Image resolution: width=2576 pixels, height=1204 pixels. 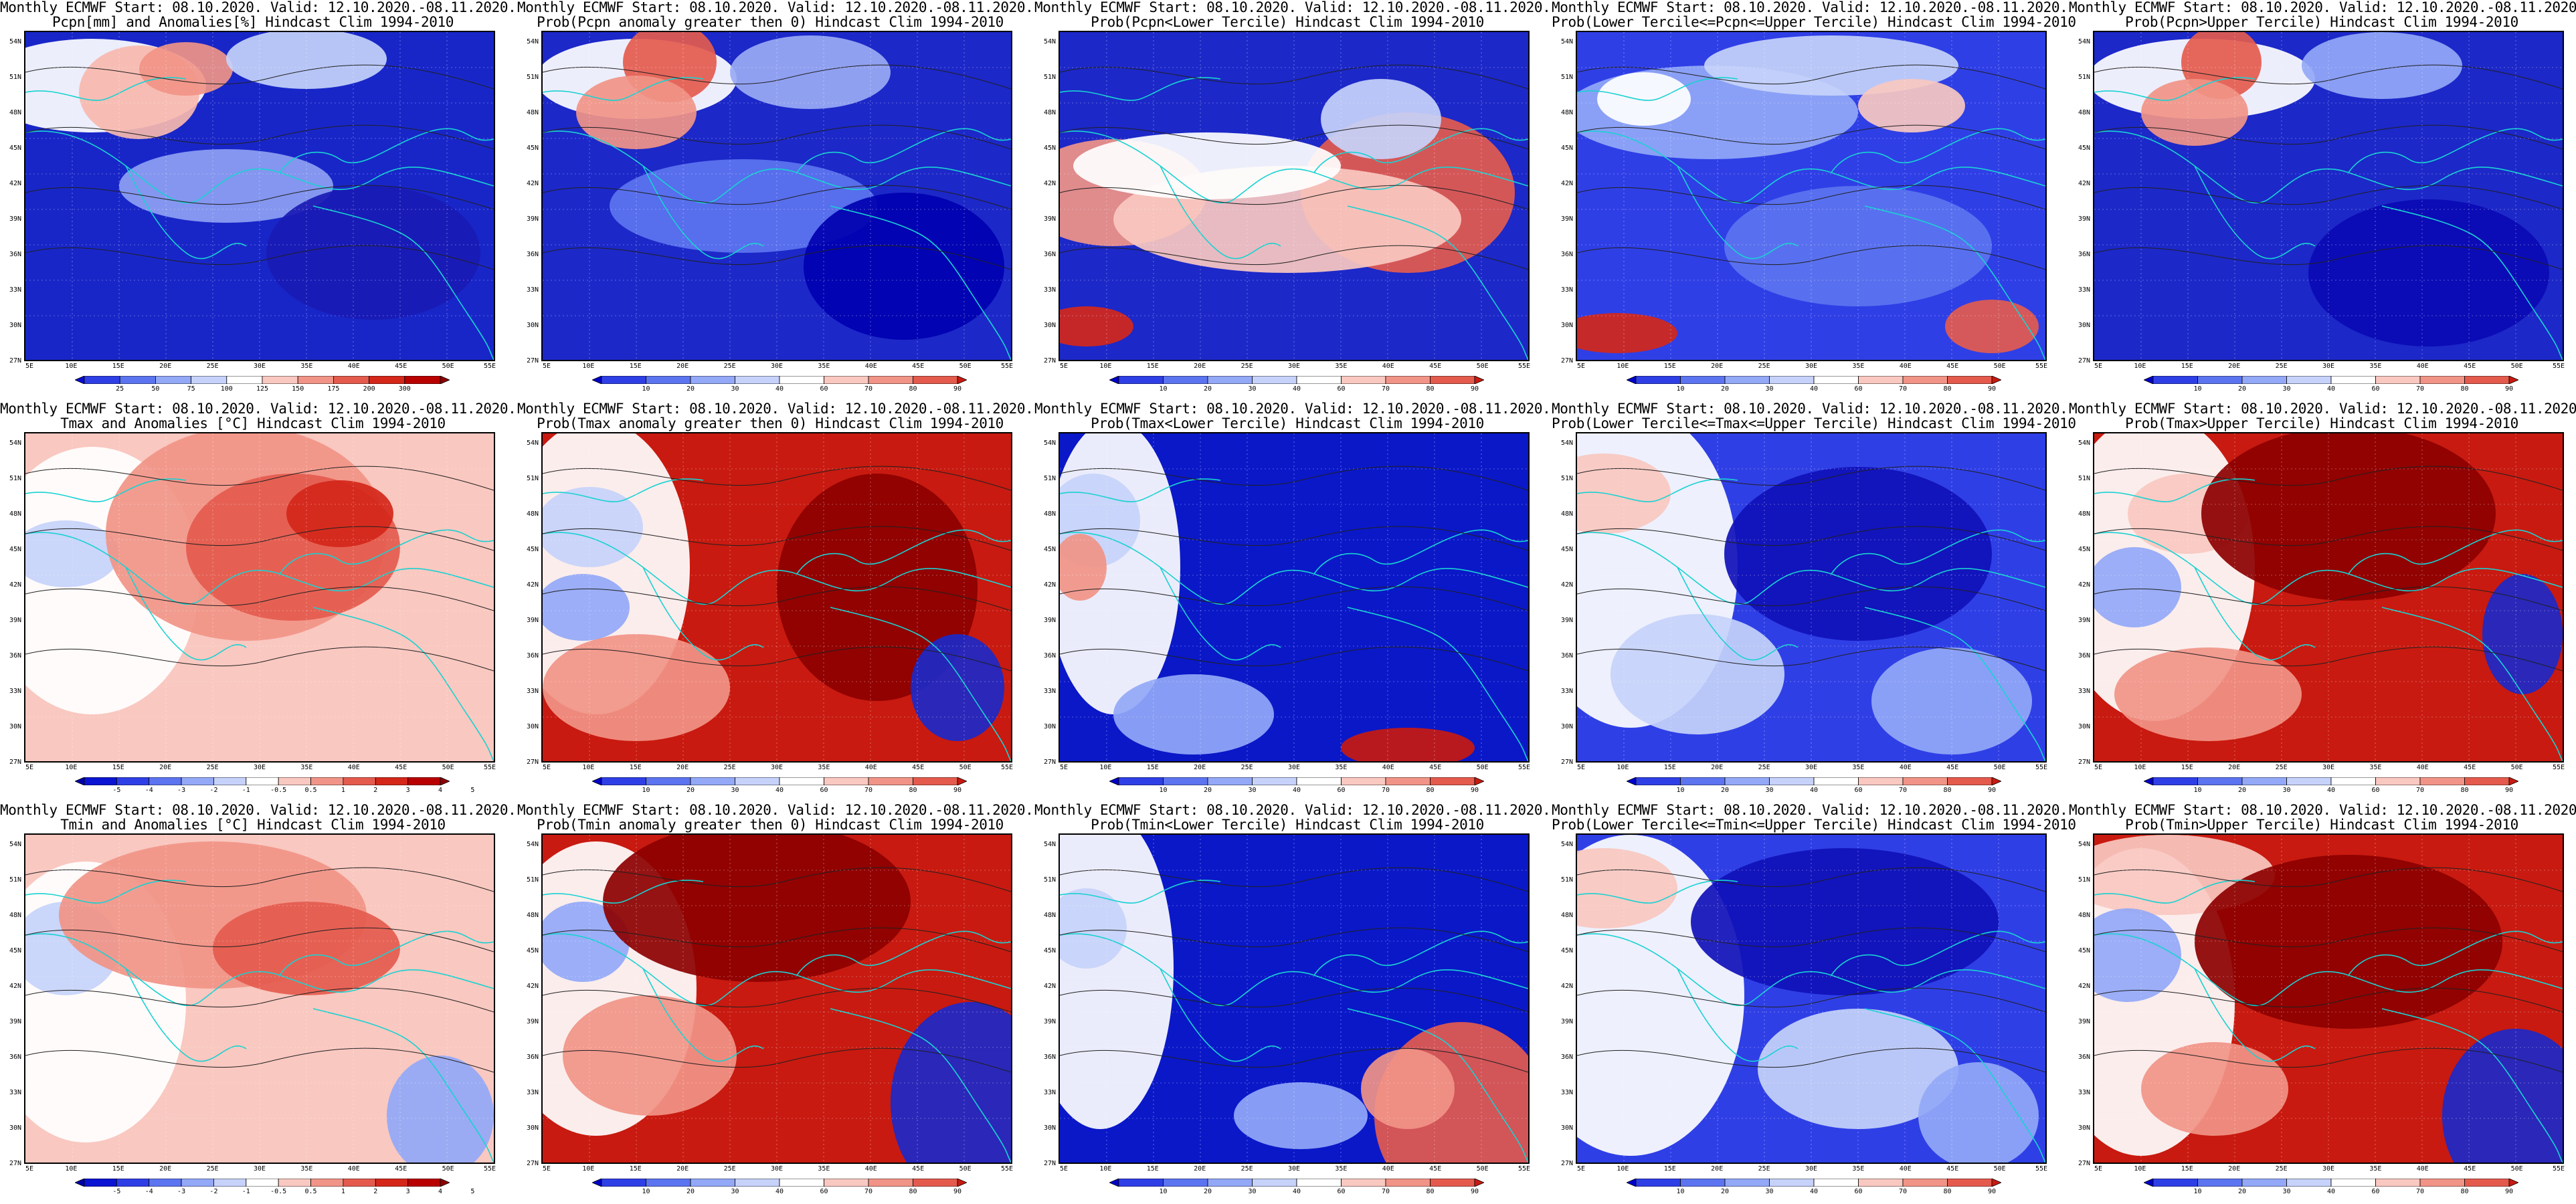 I want to click on longitude-tick-label: 30E, so click(x=259, y=768).